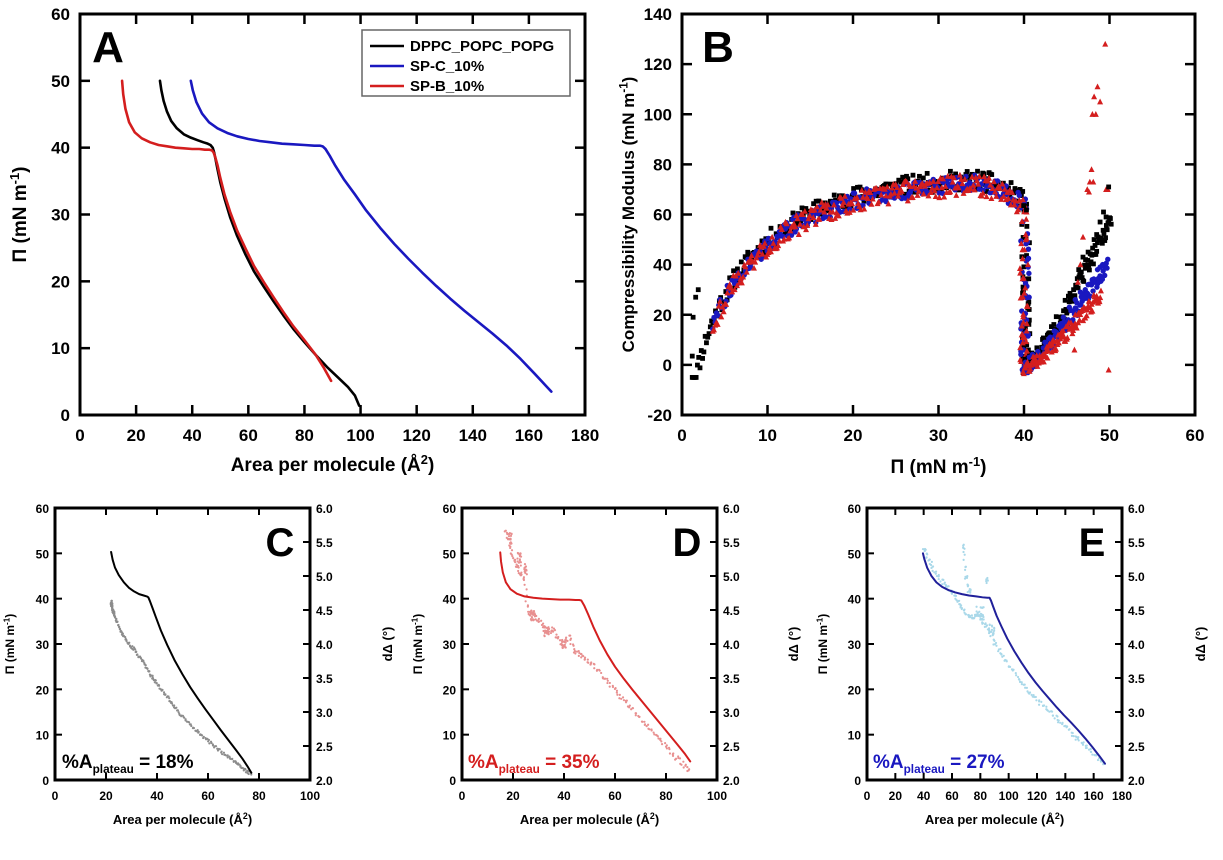 This screenshot has height=860, width=1223. I want to click on x-tick-label: 20, so click(513, 796).